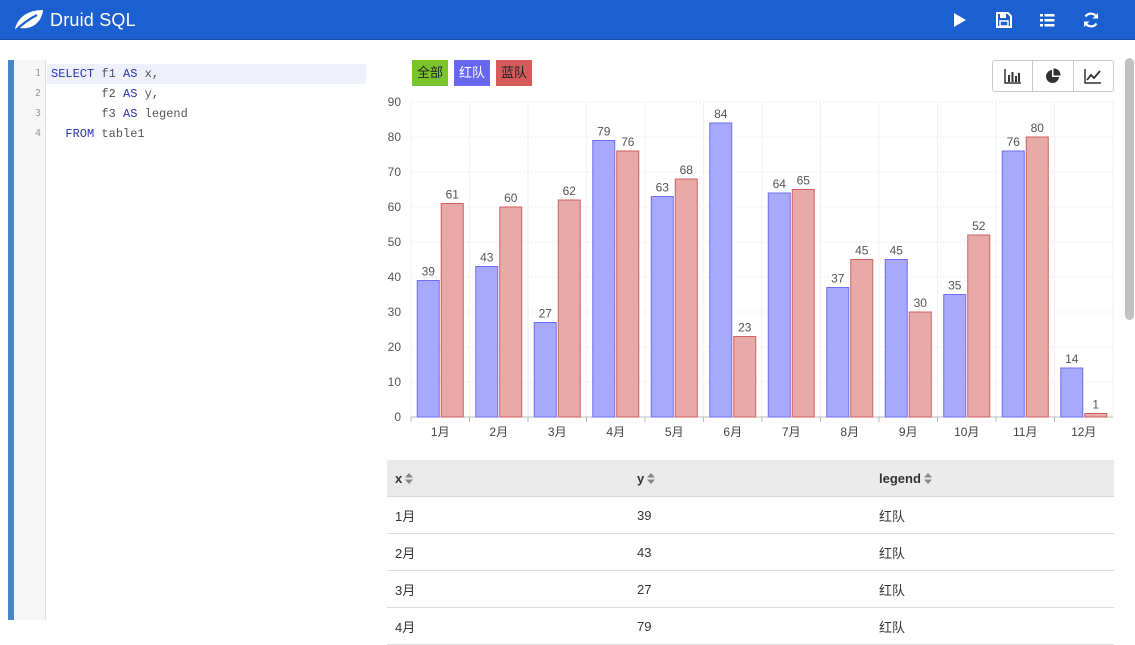 This screenshot has width=1135, height=645. I want to click on data-label: 43, so click(487, 258).